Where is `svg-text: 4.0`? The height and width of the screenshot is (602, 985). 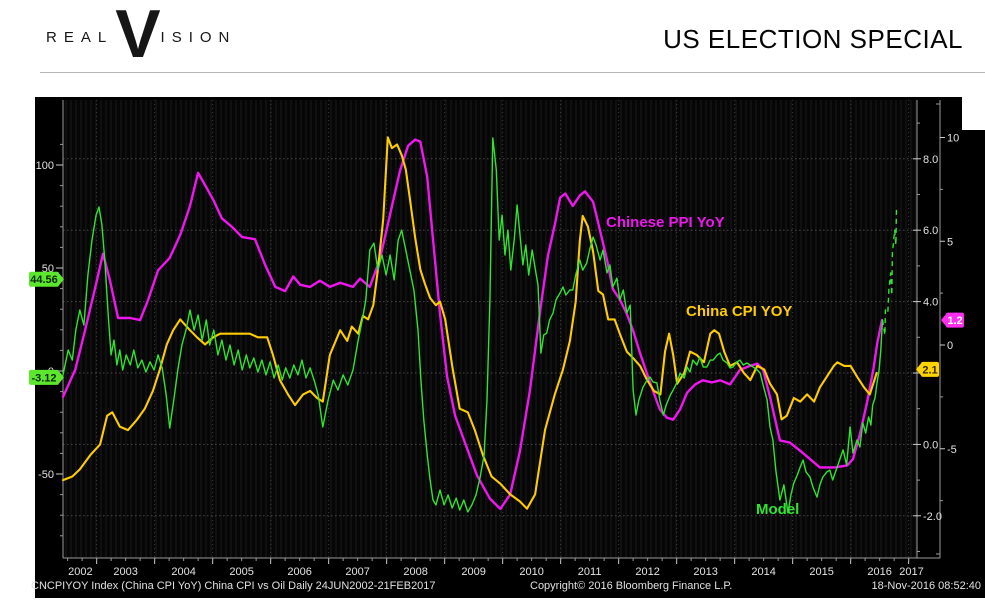 svg-text: 4.0 is located at coordinates (930, 303).